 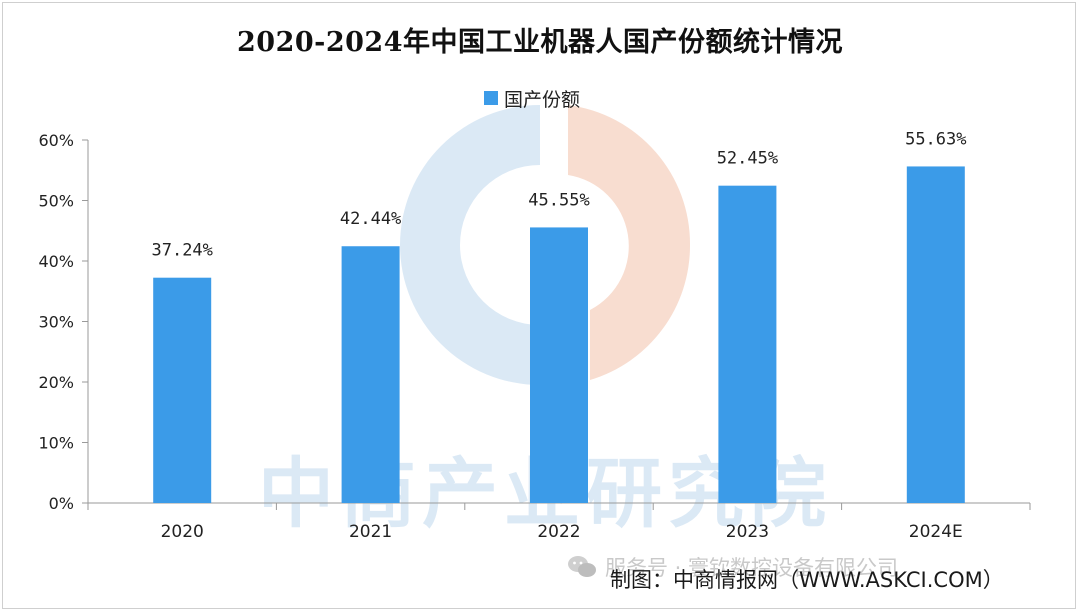 I want to click on x-tick-label: 2020, so click(x=182, y=532).